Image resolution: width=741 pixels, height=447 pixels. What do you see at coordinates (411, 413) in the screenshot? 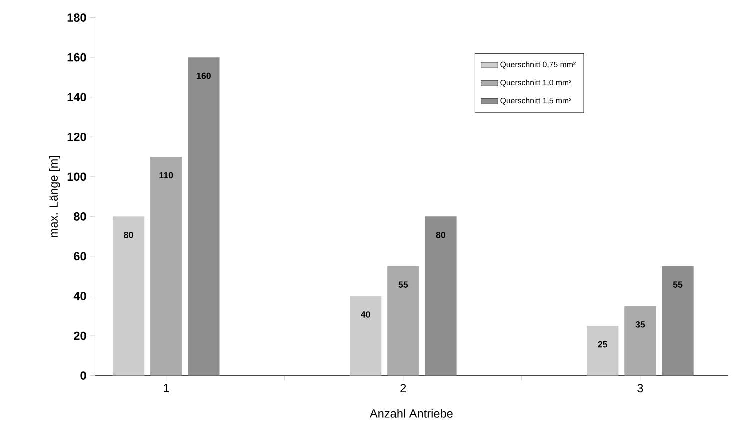
I see `x-axis-title: Anzahl Antriebe` at bounding box center [411, 413].